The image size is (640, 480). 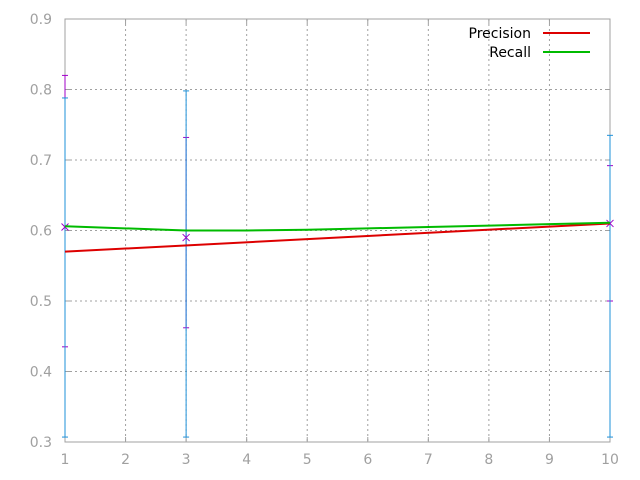 What do you see at coordinates (41, 302) in the screenshot?
I see `y-tick-label: 0.5` at bounding box center [41, 302].